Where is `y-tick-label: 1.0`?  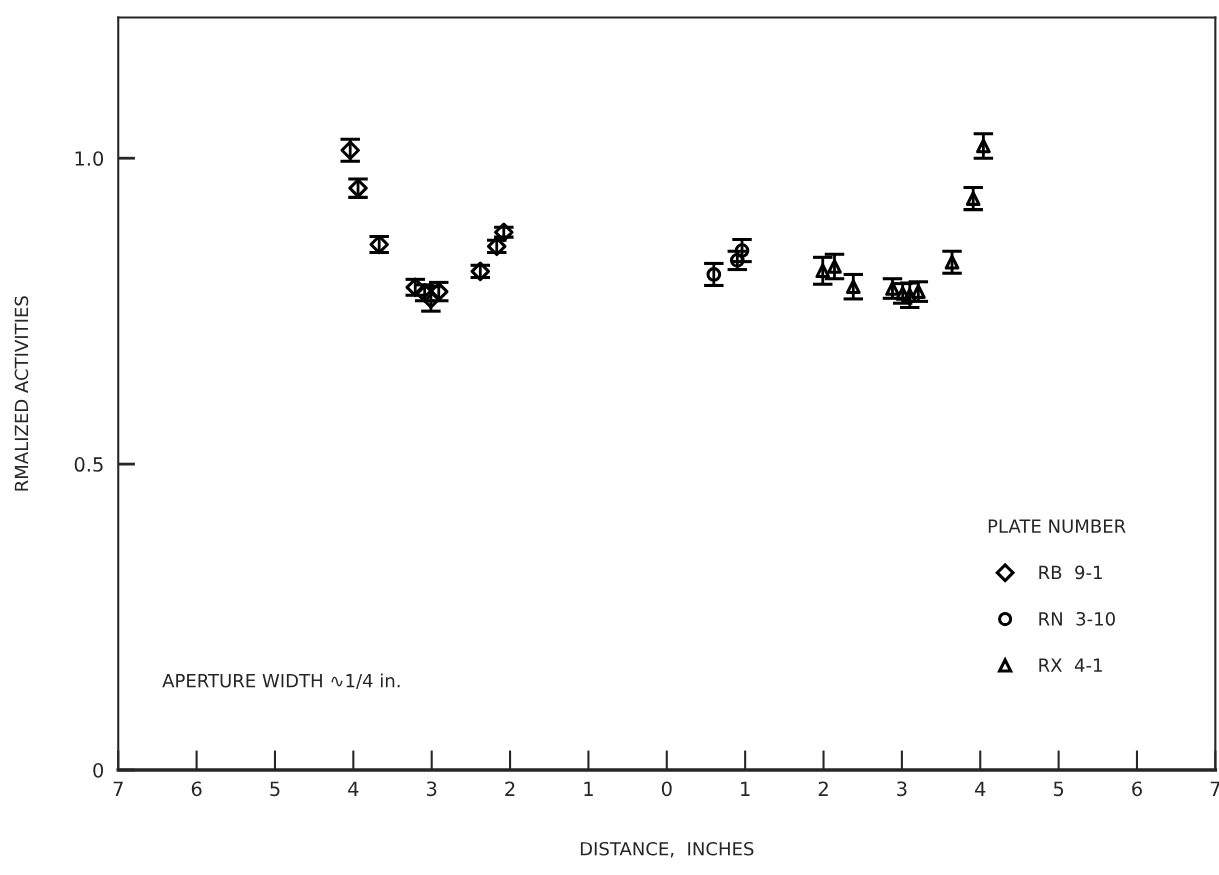
y-tick-label: 1.0 is located at coordinates (89, 158).